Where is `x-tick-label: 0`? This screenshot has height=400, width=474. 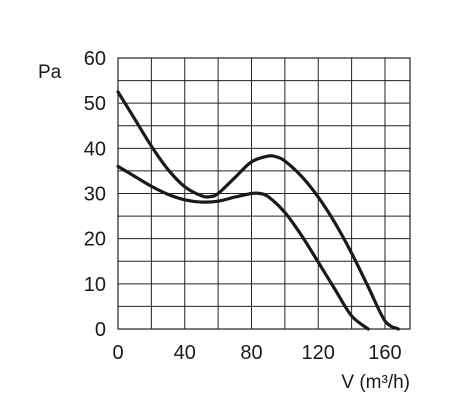
x-tick-label: 0 is located at coordinates (117, 353).